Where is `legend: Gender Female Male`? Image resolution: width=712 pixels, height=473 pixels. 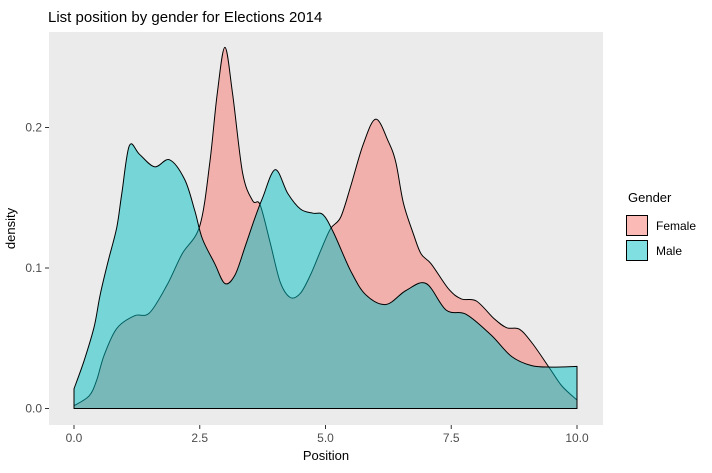 legend: Gender Female Male is located at coordinates (661, 227).